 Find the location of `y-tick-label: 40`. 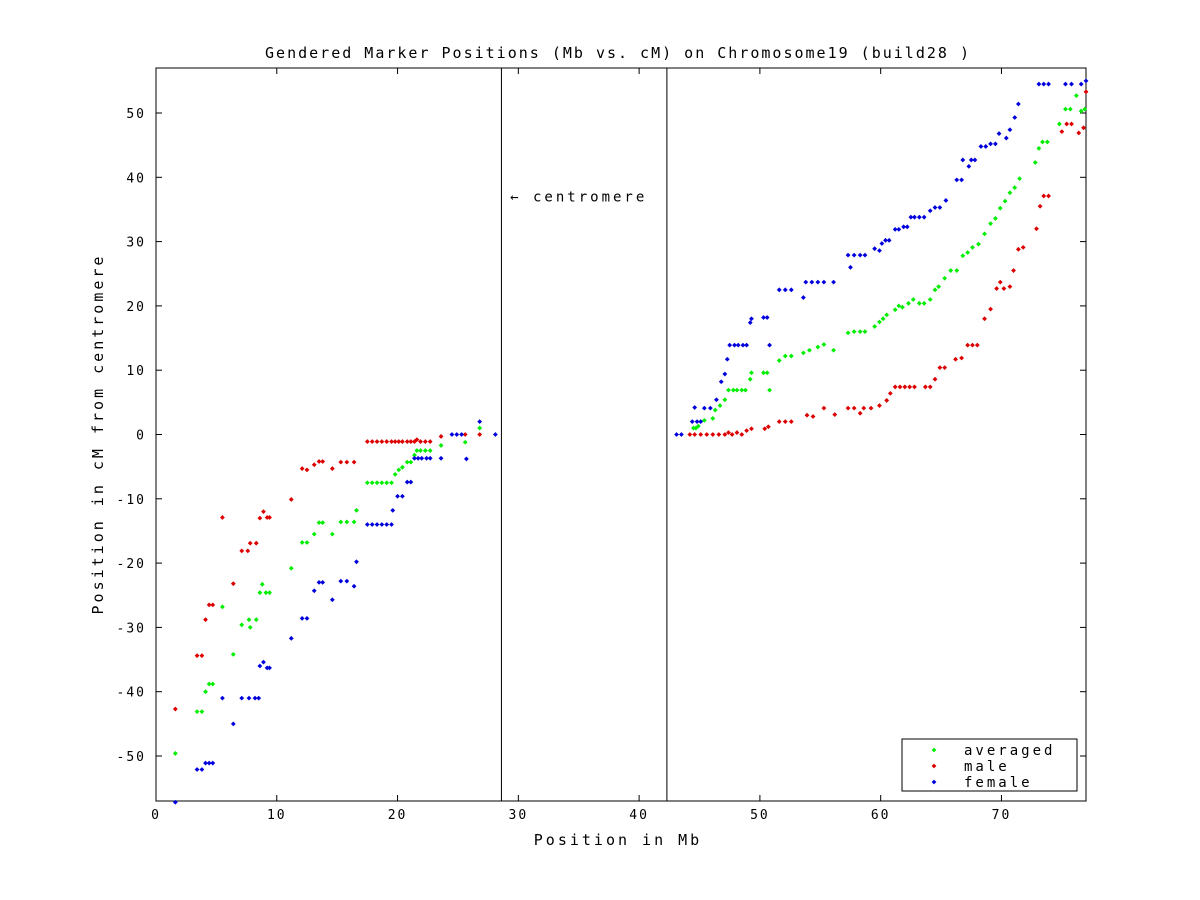

y-tick-label: 40 is located at coordinates (136, 178).